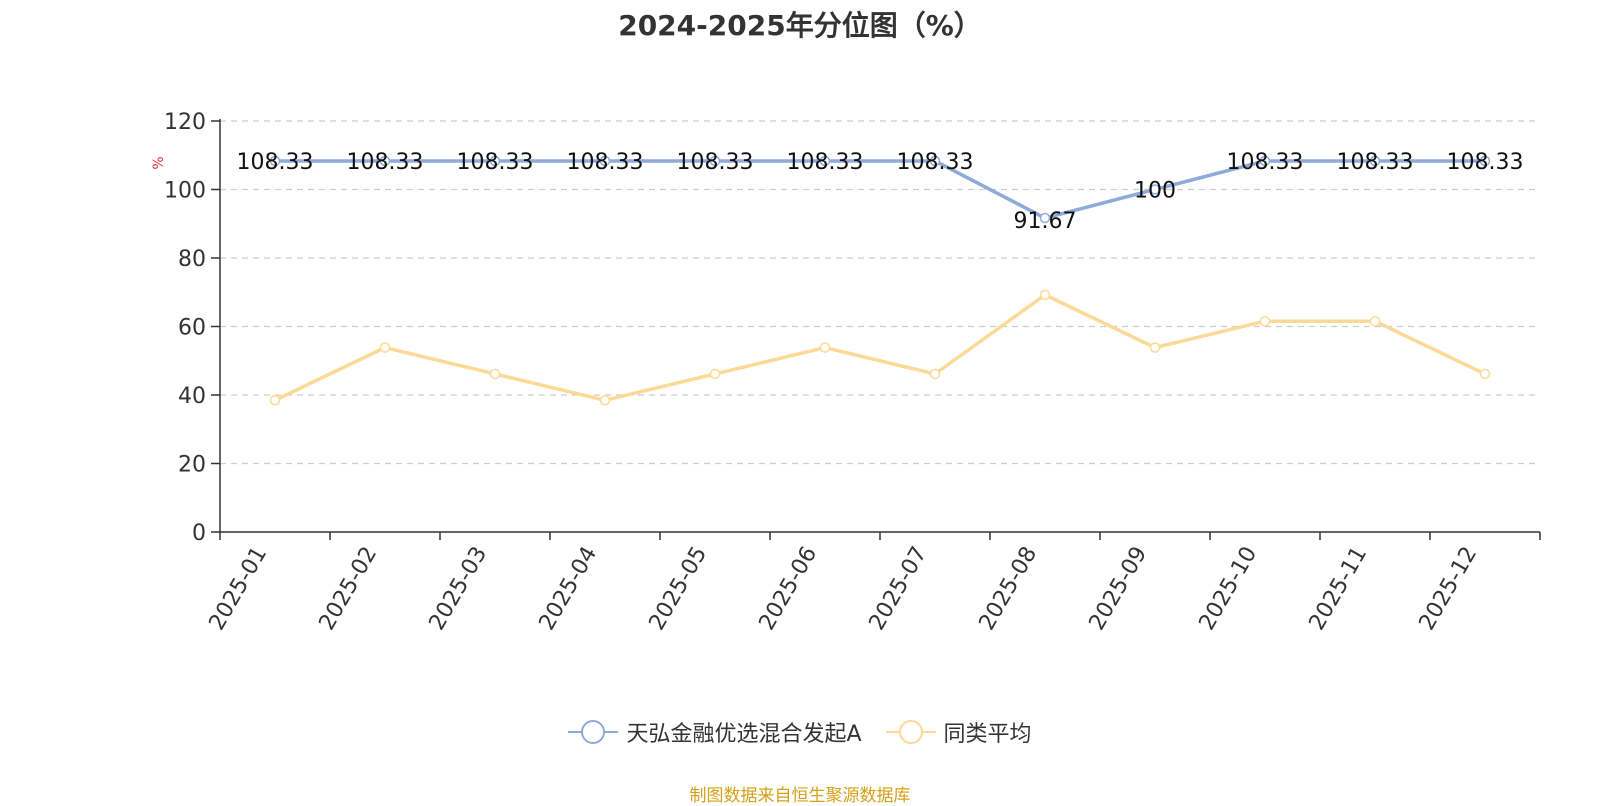 The height and width of the screenshot is (806, 1600). I want to click on legend-label: 天弘金融优选混合发起A, so click(744, 734).